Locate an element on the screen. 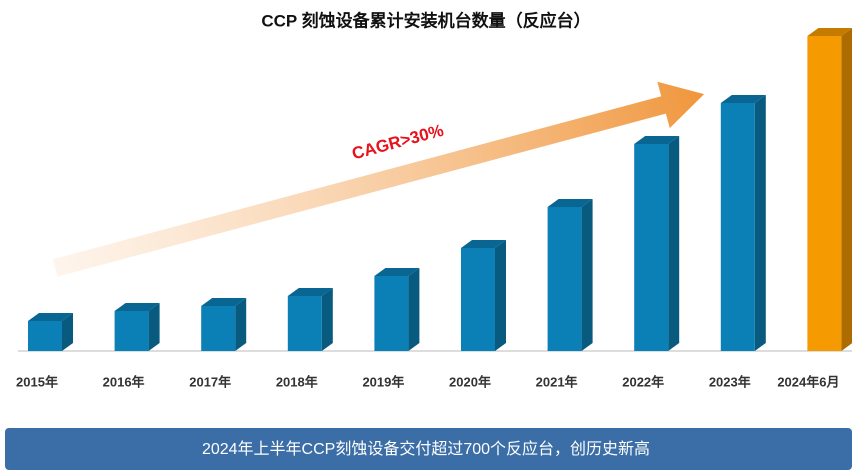  x-tick-label: 2015年 is located at coordinates (37, 381).